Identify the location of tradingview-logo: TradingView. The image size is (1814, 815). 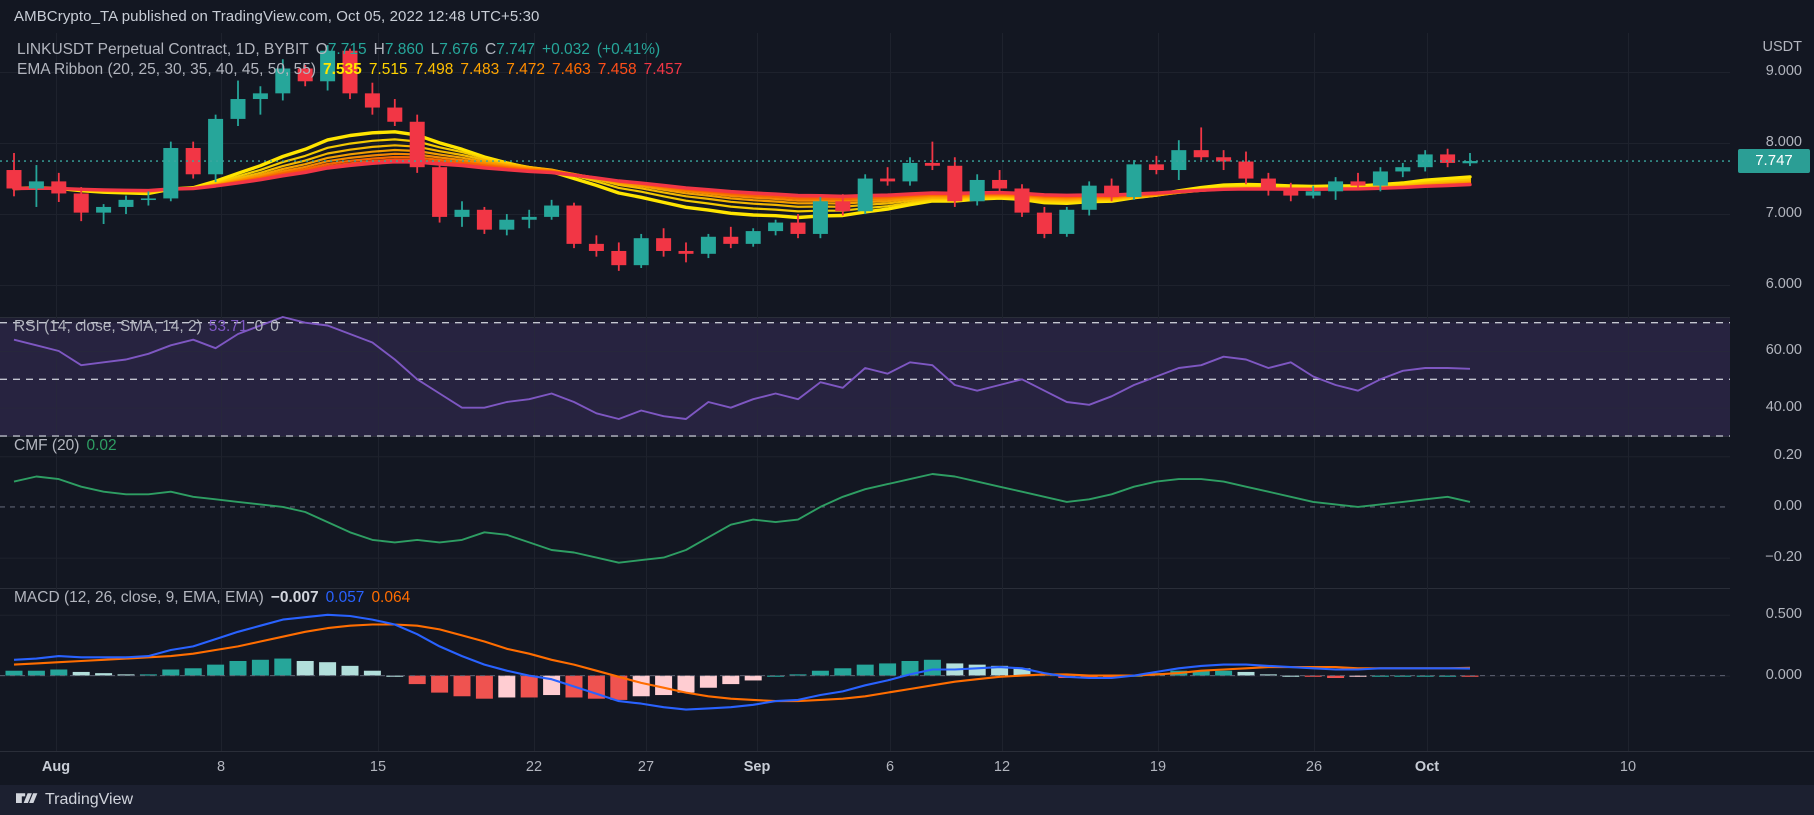
(74, 800).